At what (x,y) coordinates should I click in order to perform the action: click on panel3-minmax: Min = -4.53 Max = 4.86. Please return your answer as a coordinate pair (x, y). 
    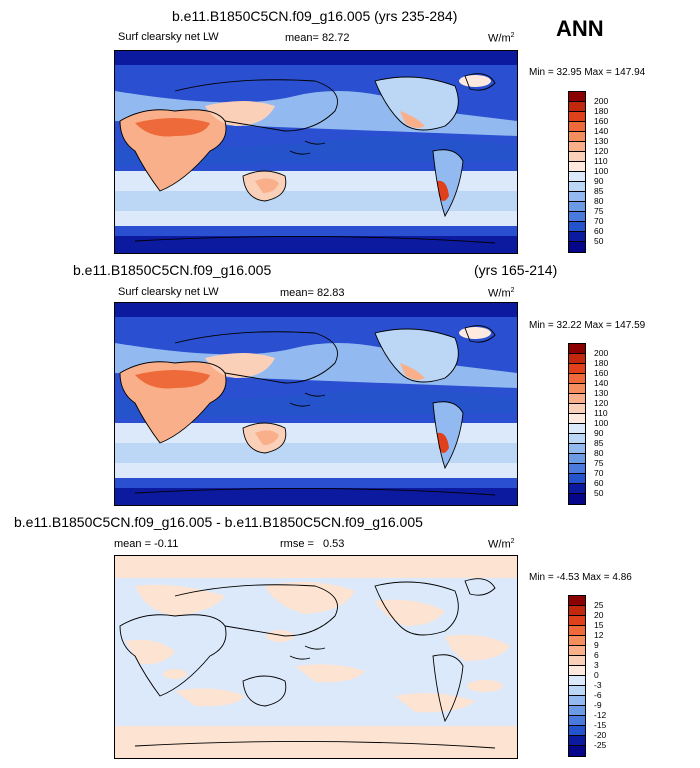
    Looking at the image, I should click on (580, 577).